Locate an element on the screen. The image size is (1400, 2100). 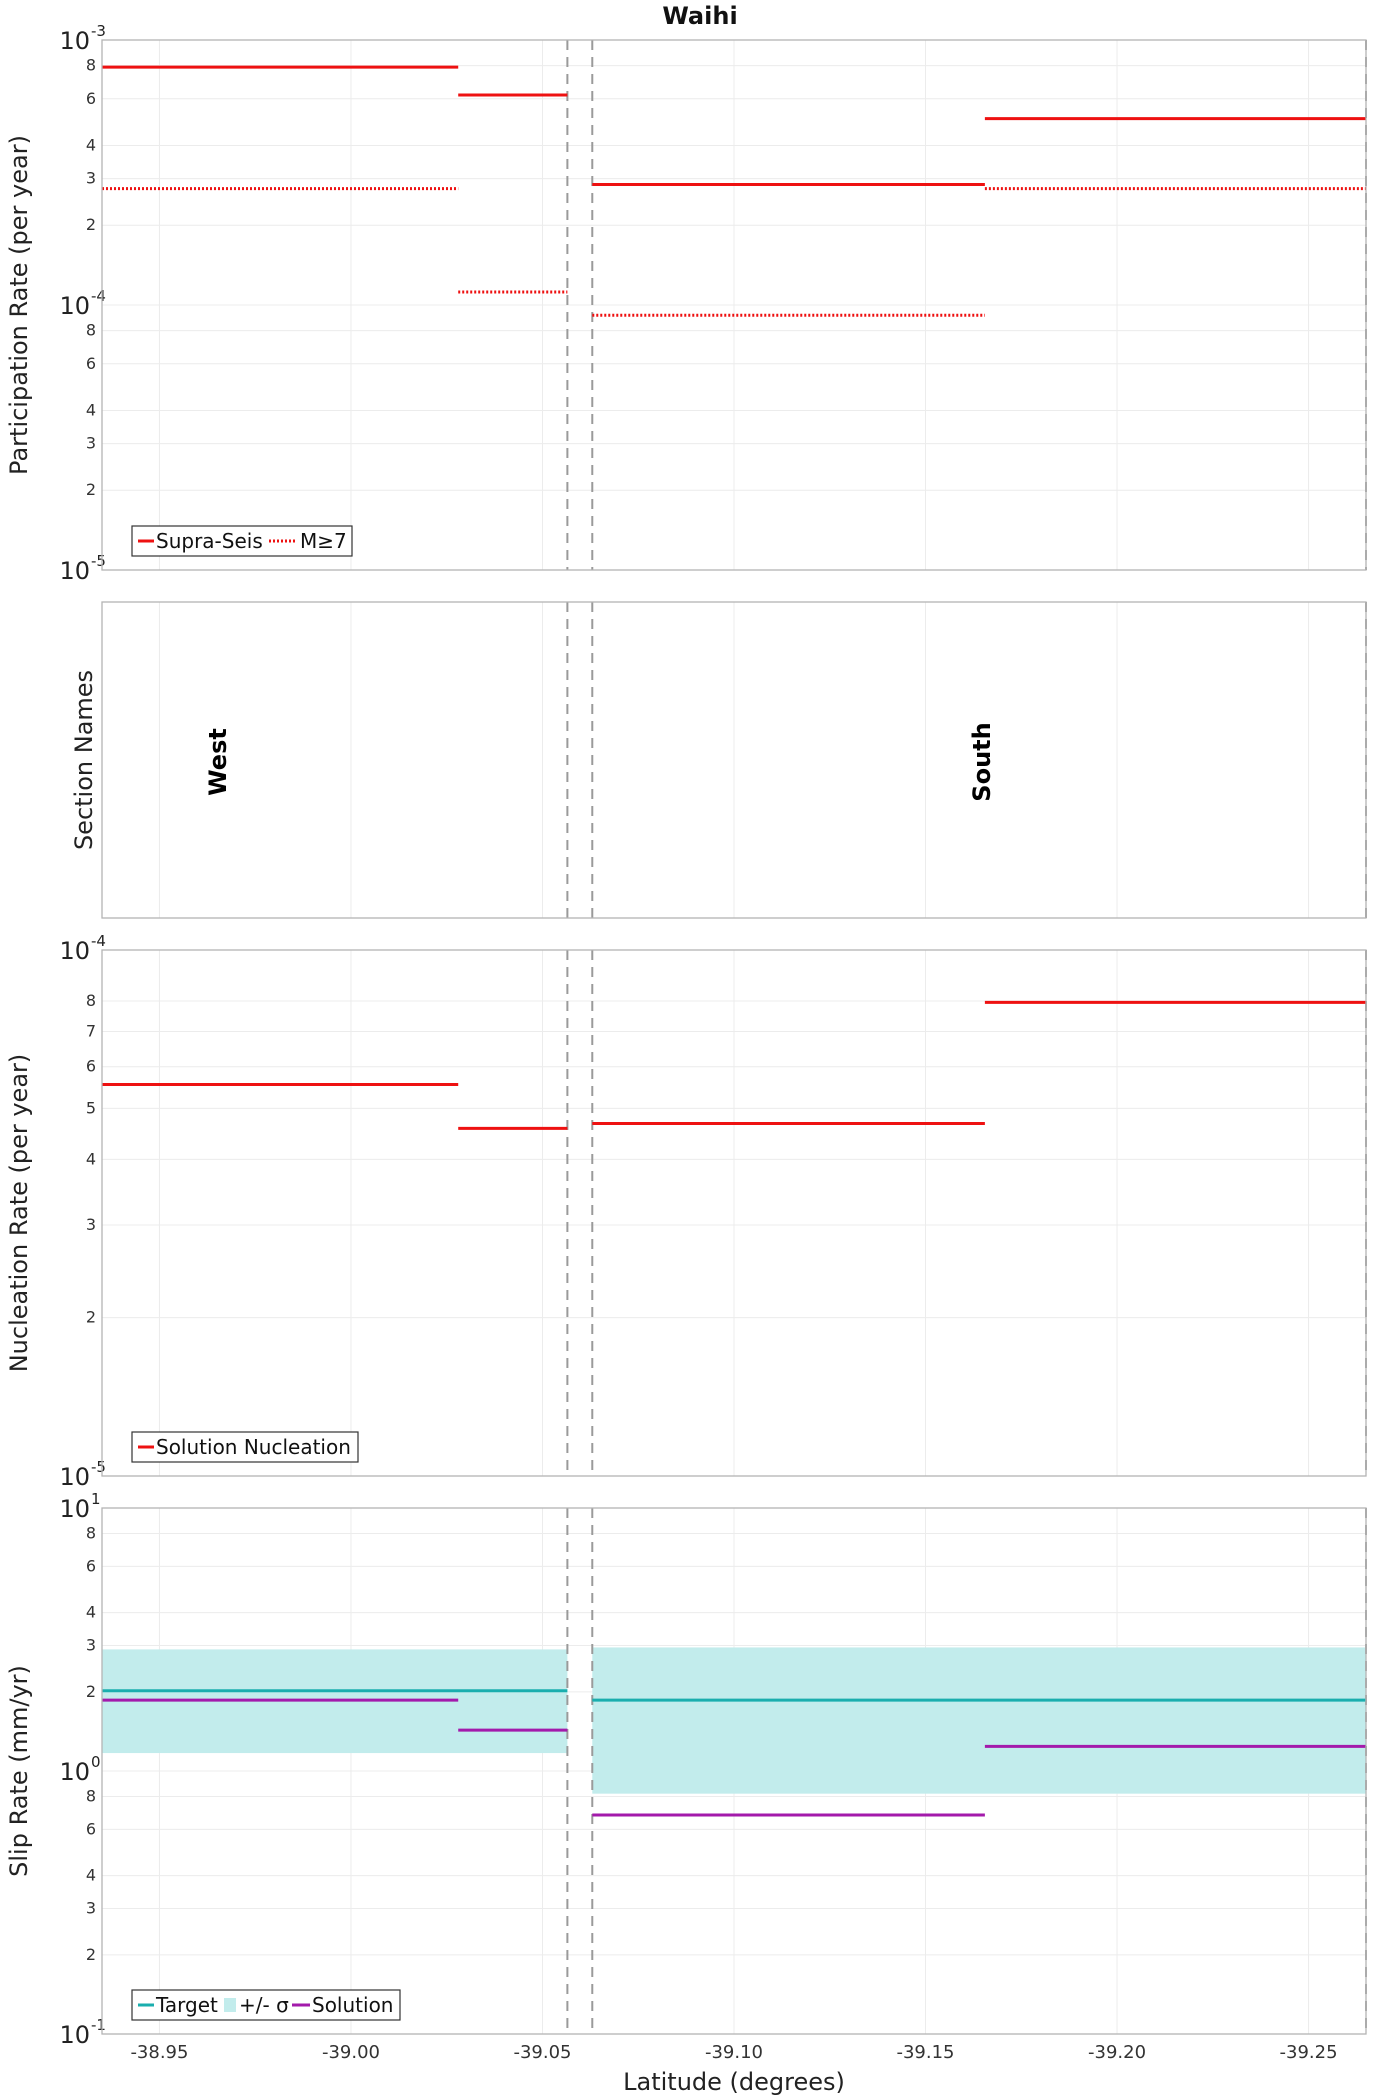
nucleation-ylabel: Nucleation Rate (per year) is located at coordinates (19, 1213).